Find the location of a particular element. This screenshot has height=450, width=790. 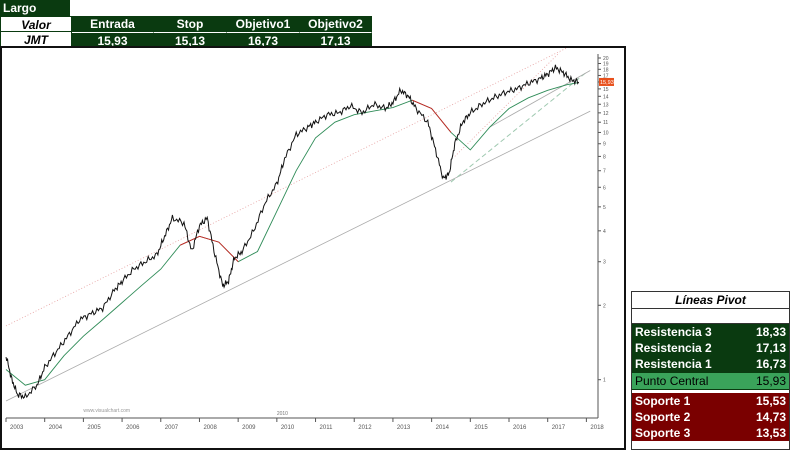

y-tick-label: 14 is located at coordinates (606, 97).